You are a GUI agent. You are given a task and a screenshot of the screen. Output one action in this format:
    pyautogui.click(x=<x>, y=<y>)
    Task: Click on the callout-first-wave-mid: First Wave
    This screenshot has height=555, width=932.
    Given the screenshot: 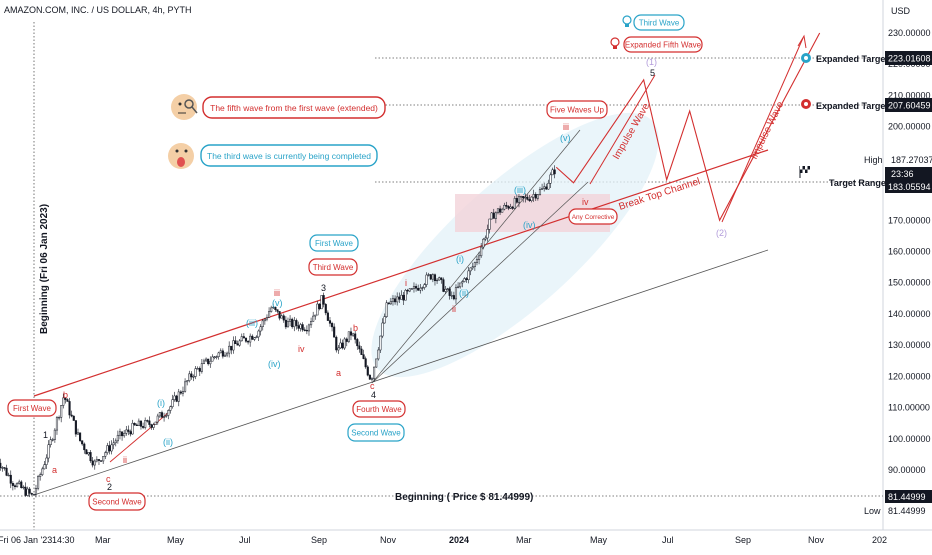 What is the action you would take?
    pyautogui.click(x=334, y=243)
    